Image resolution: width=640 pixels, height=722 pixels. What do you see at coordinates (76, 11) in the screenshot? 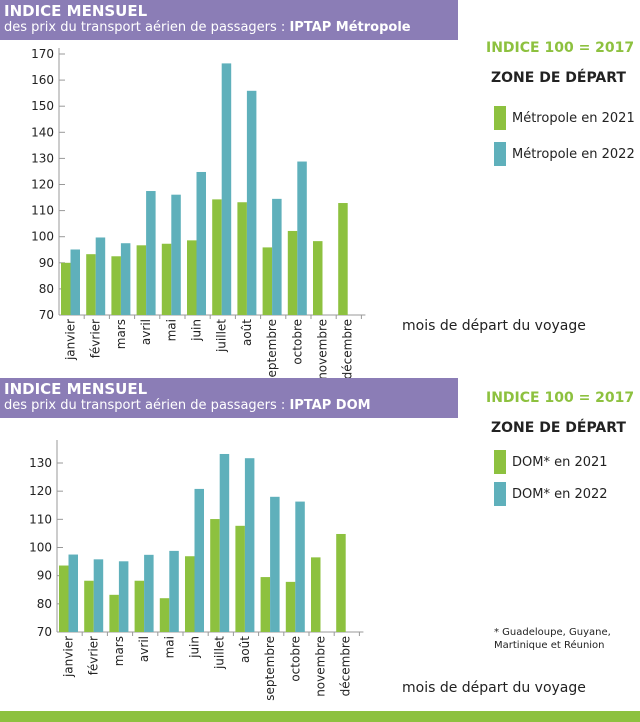
I see `chart1-title: INDICE MENSUEL` at bounding box center [76, 11].